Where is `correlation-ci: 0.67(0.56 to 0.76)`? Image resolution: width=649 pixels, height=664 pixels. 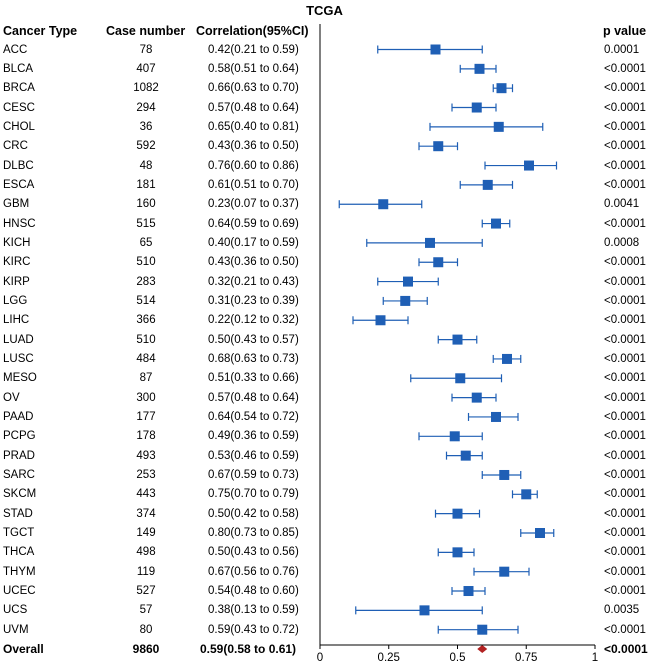 correlation-ci: 0.67(0.56 to 0.76) is located at coordinates (253, 571).